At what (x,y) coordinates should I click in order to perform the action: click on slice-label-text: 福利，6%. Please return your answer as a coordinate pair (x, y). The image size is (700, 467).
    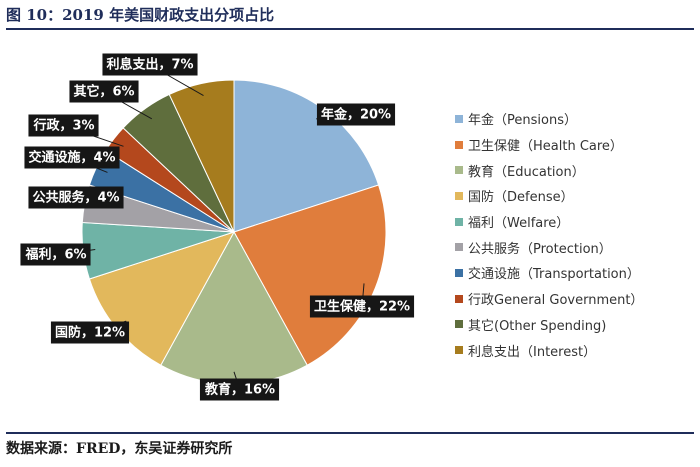
    Looking at the image, I should click on (55, 255).